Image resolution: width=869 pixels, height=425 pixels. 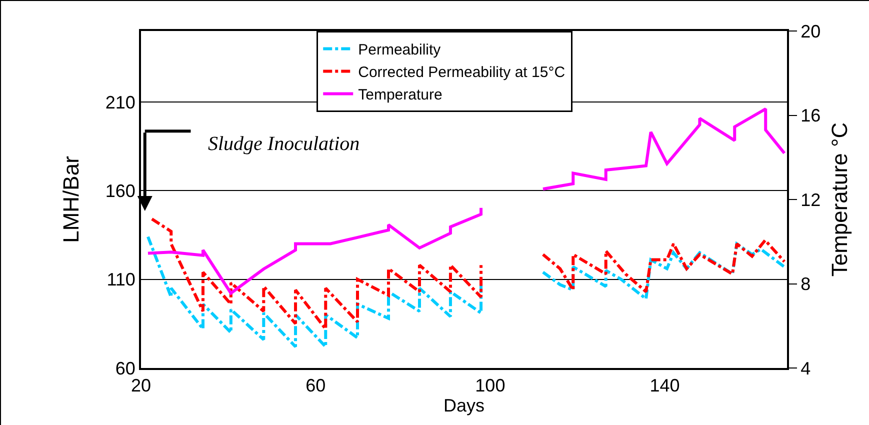 I want to click on y-axis-title: LMH/Bar, so click(x=71, y=199).